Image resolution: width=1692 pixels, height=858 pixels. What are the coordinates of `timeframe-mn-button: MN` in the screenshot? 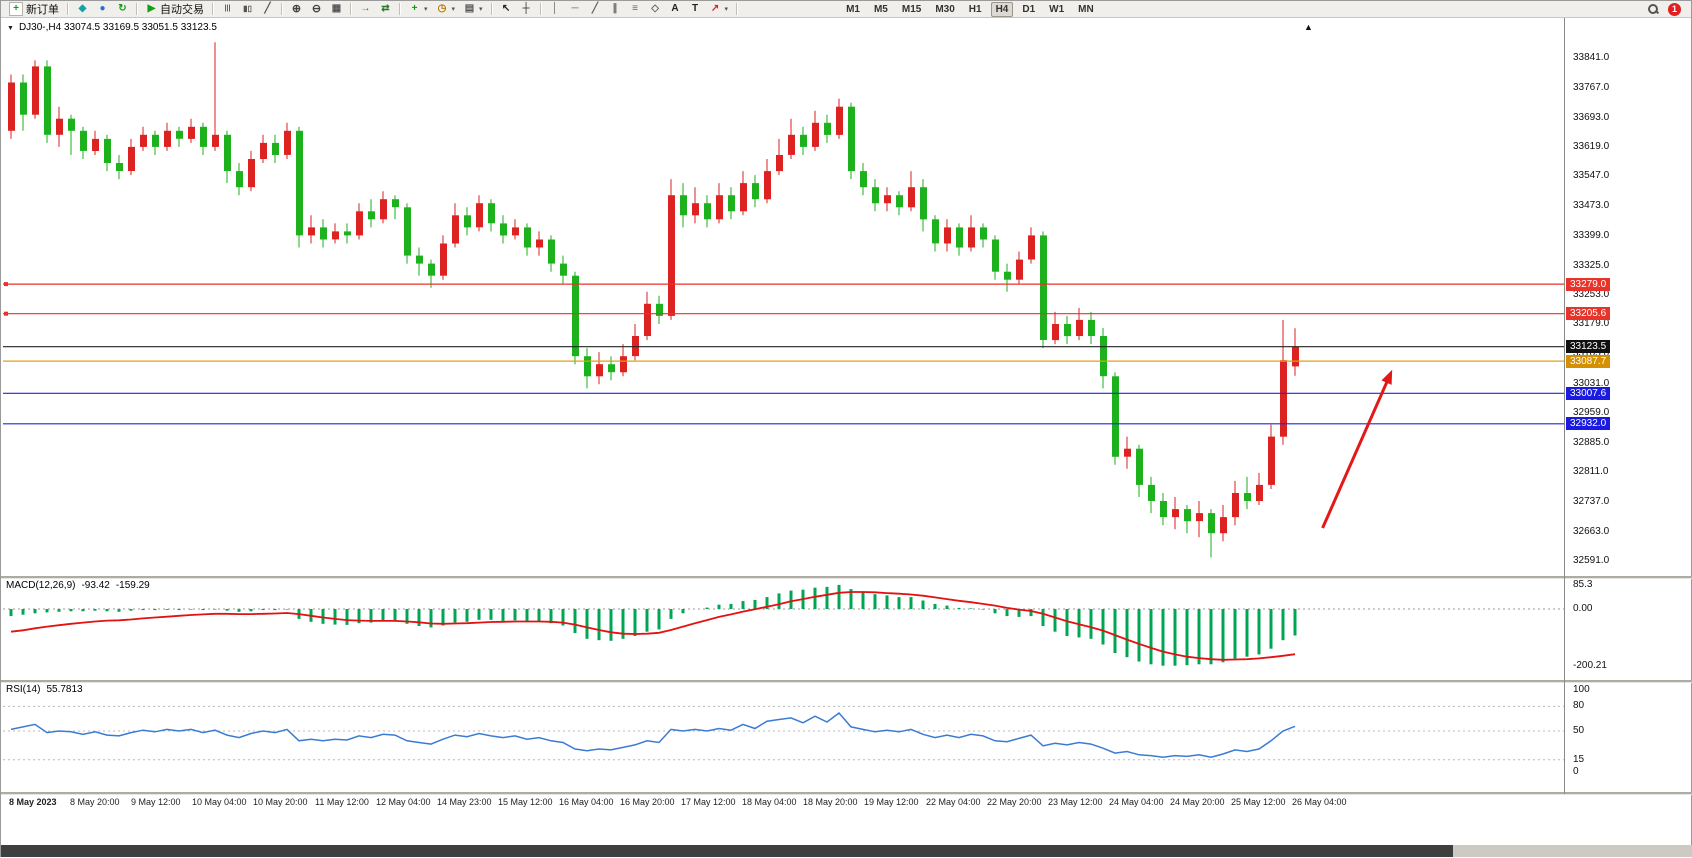 It's located at (1086, 9).